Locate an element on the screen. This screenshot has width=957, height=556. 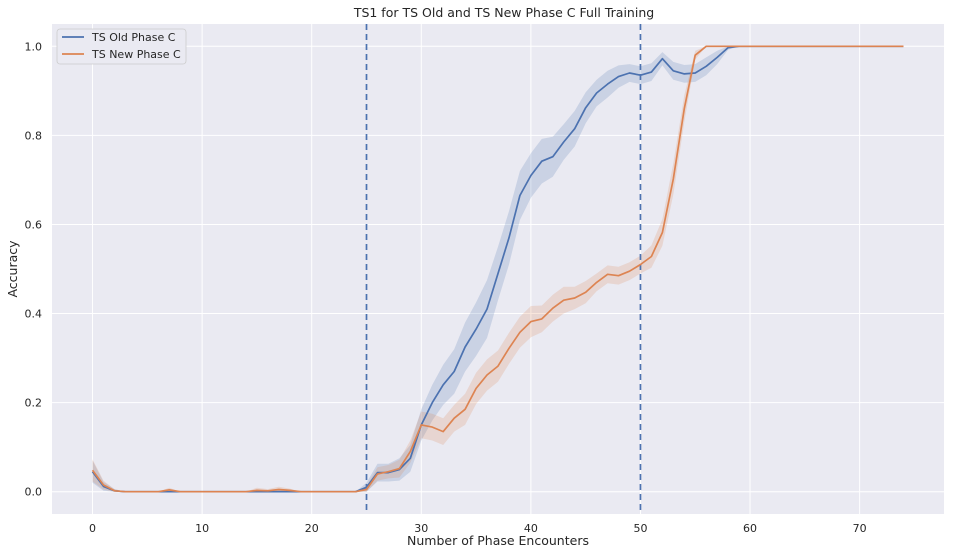
y-tick-label: 0.4 is located at coordinates (34, 314).